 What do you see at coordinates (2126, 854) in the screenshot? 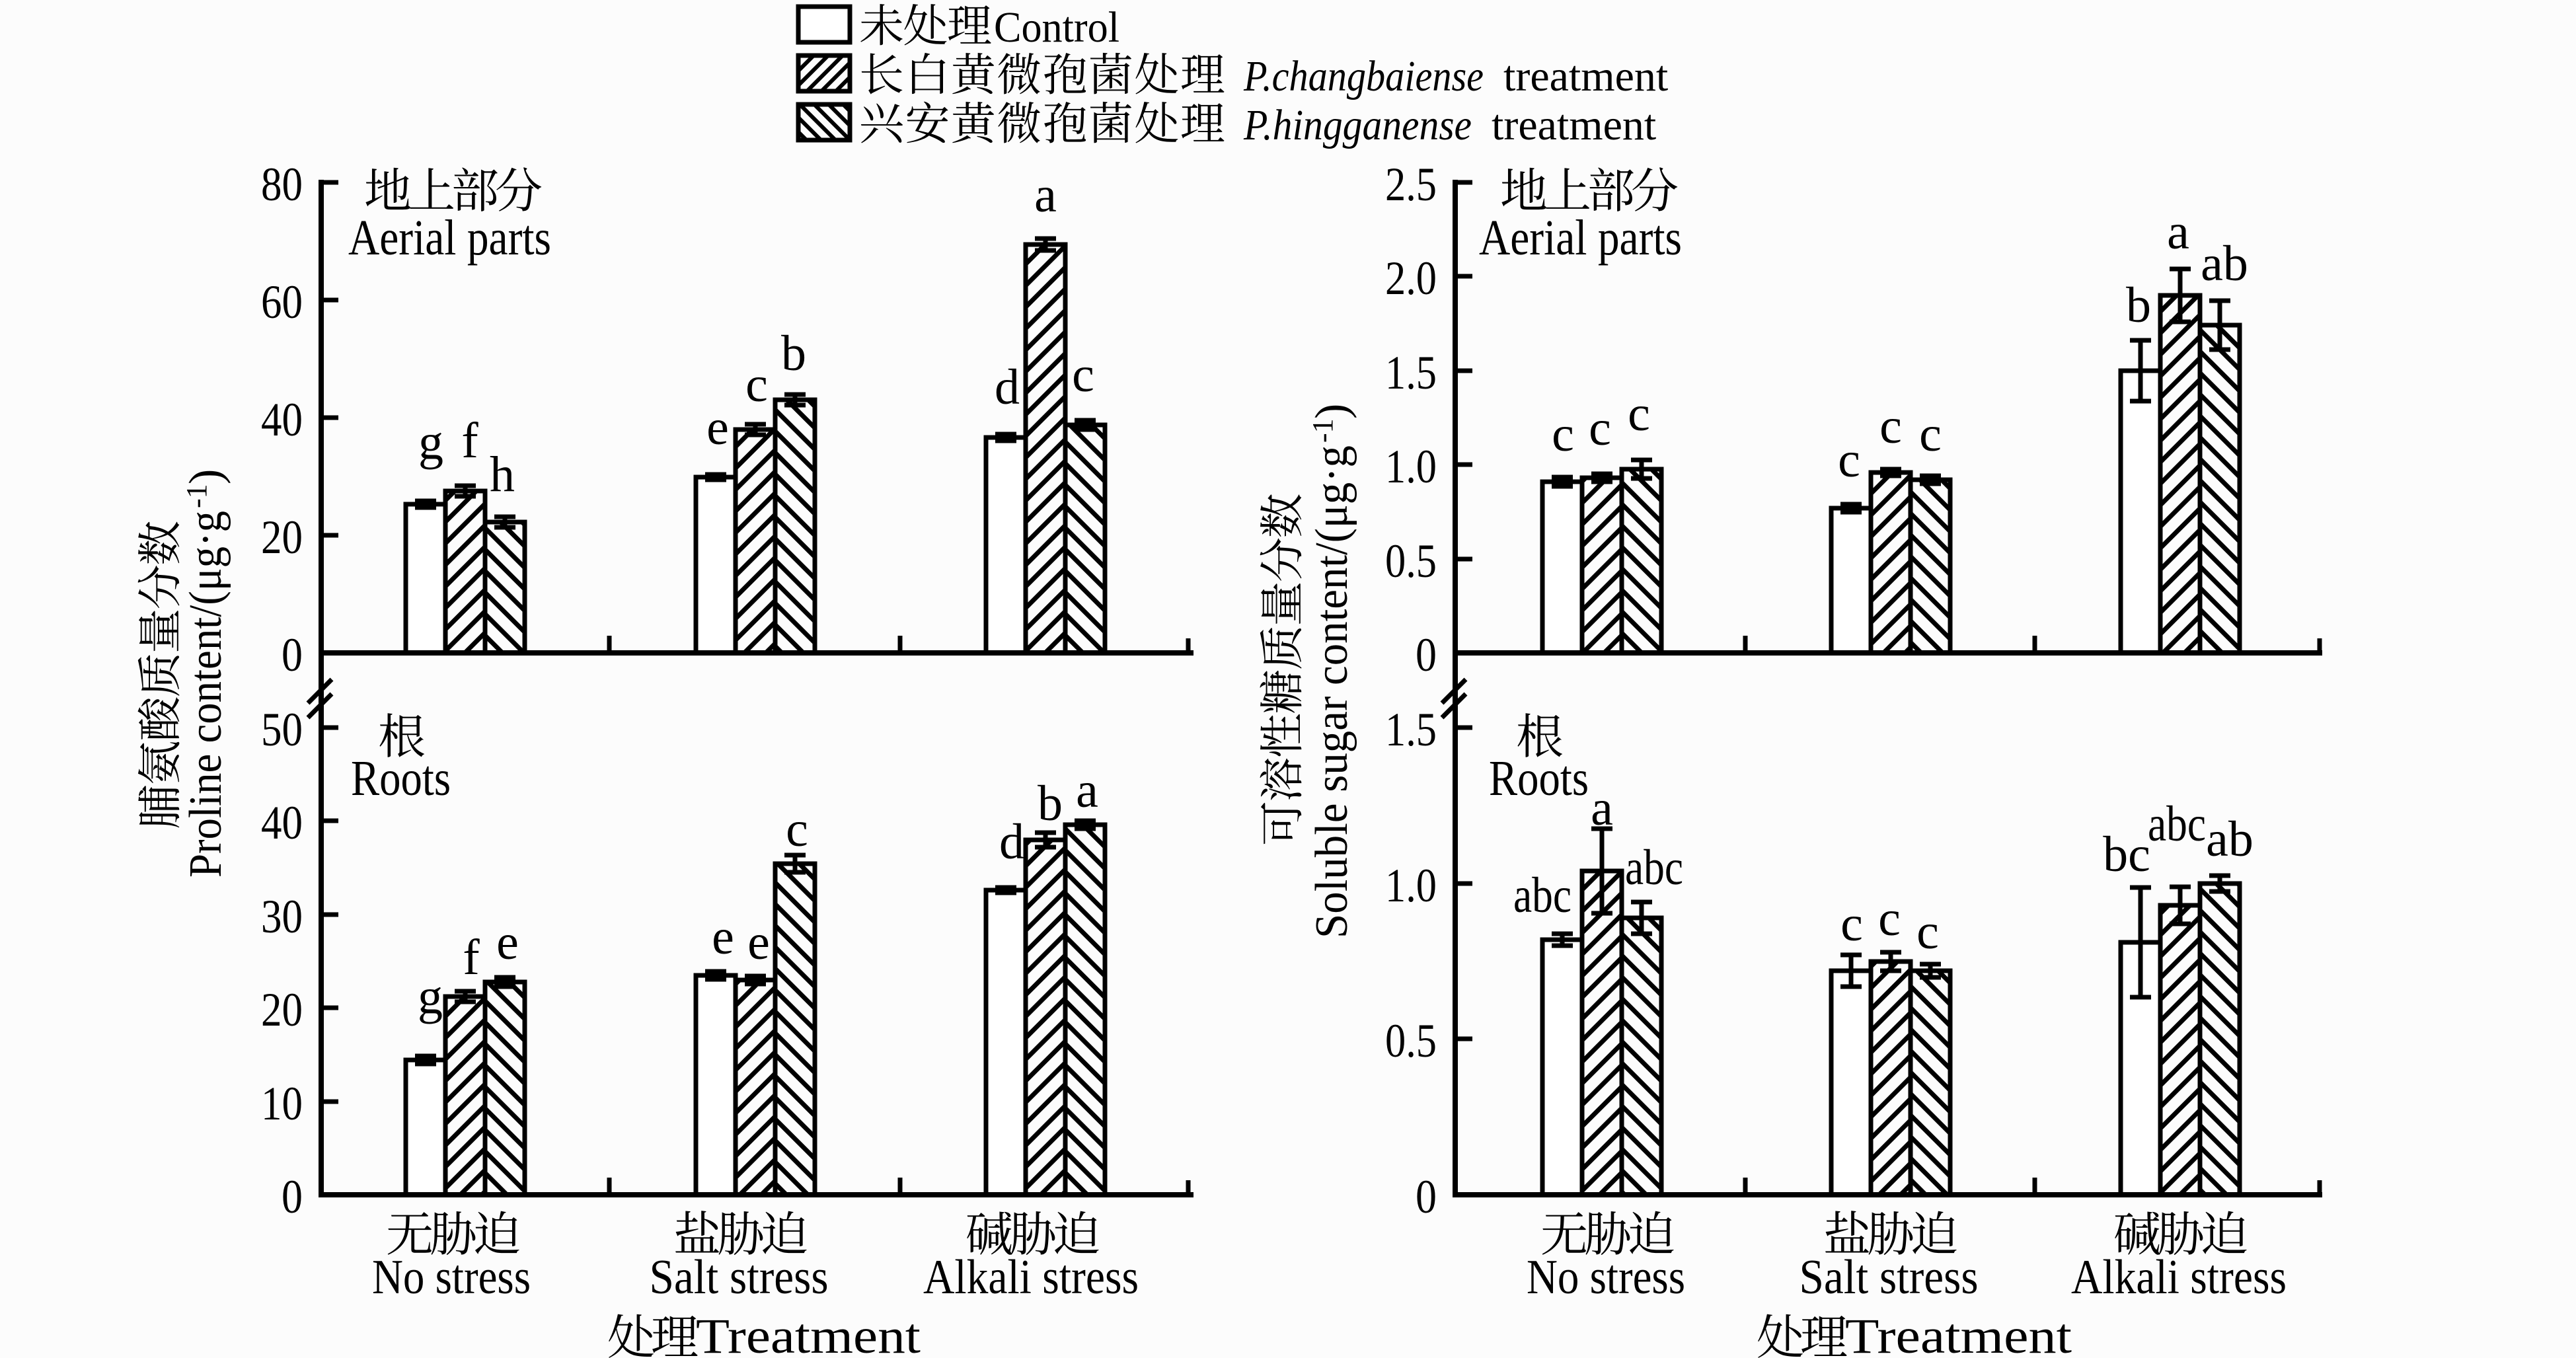
I see `svg-text: bc` at bounding box center [2126, 854].